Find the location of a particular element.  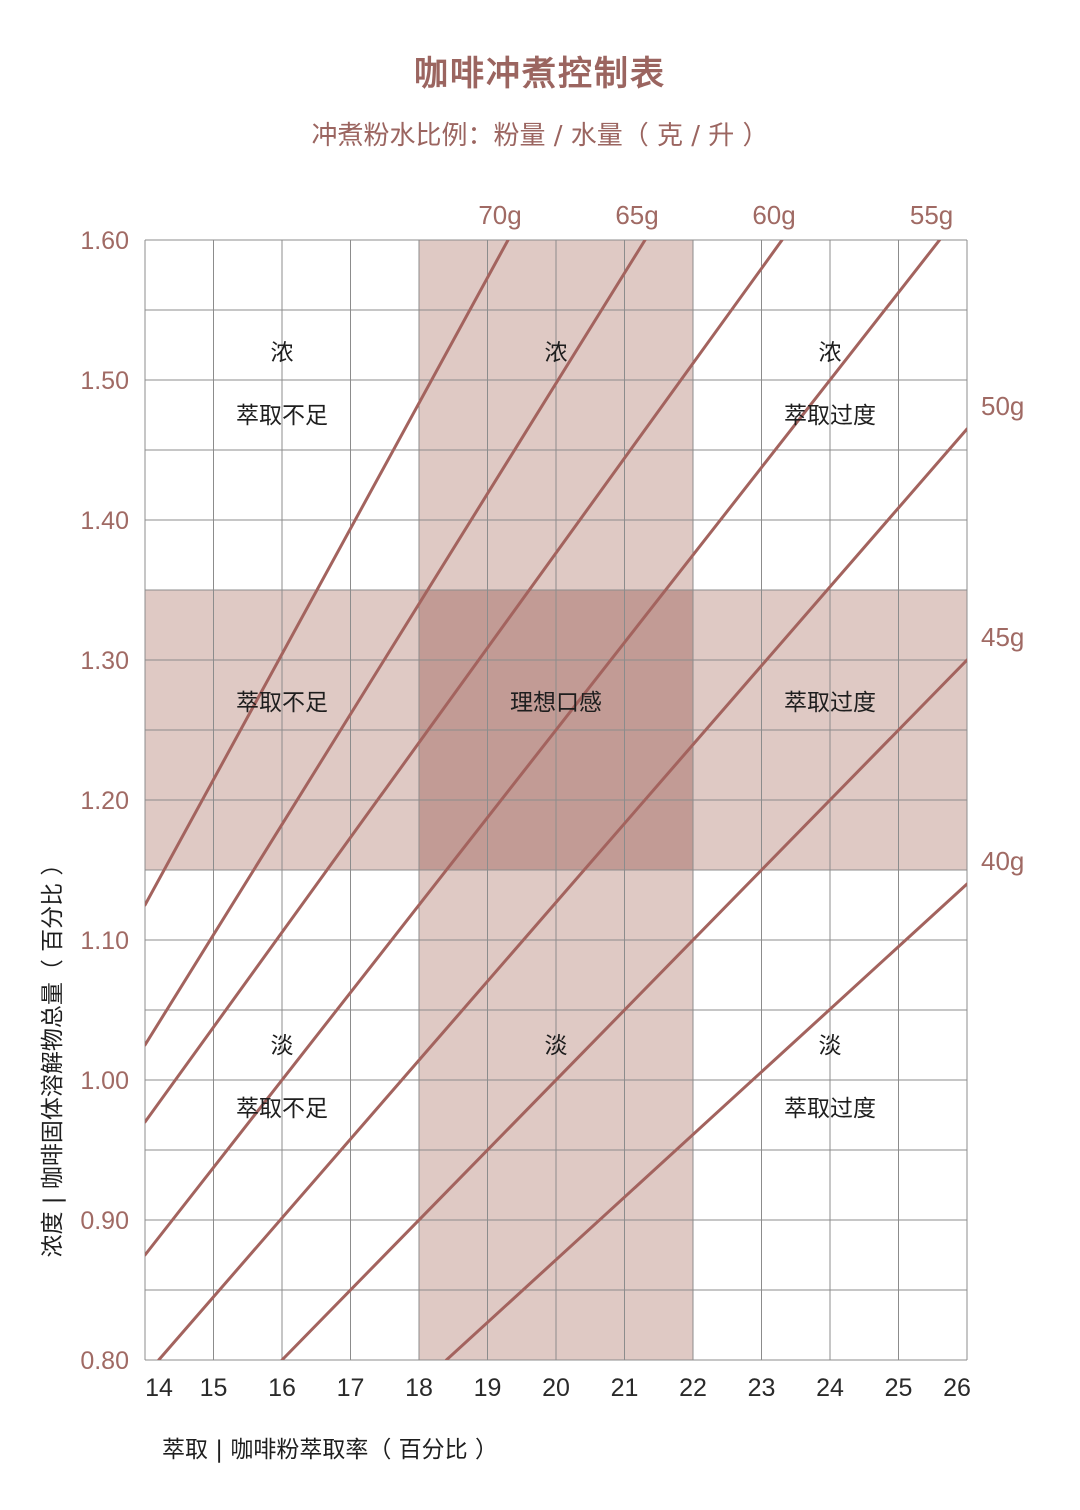

y-tick-label: 1.30 is located at coordinates (104, 661).